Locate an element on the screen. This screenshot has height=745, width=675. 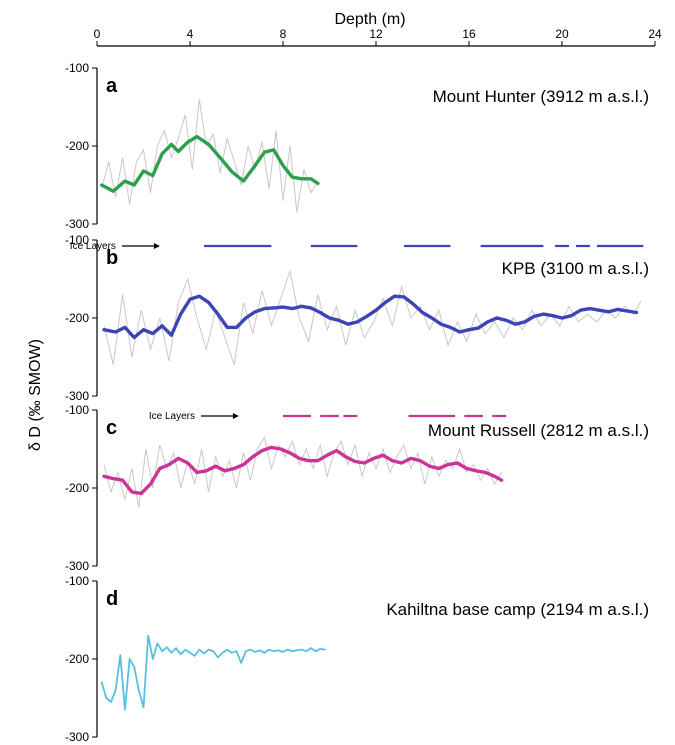
panel-title: Mount Hunter (3912 m a.s.l.) is located at coordinates (541, 96).